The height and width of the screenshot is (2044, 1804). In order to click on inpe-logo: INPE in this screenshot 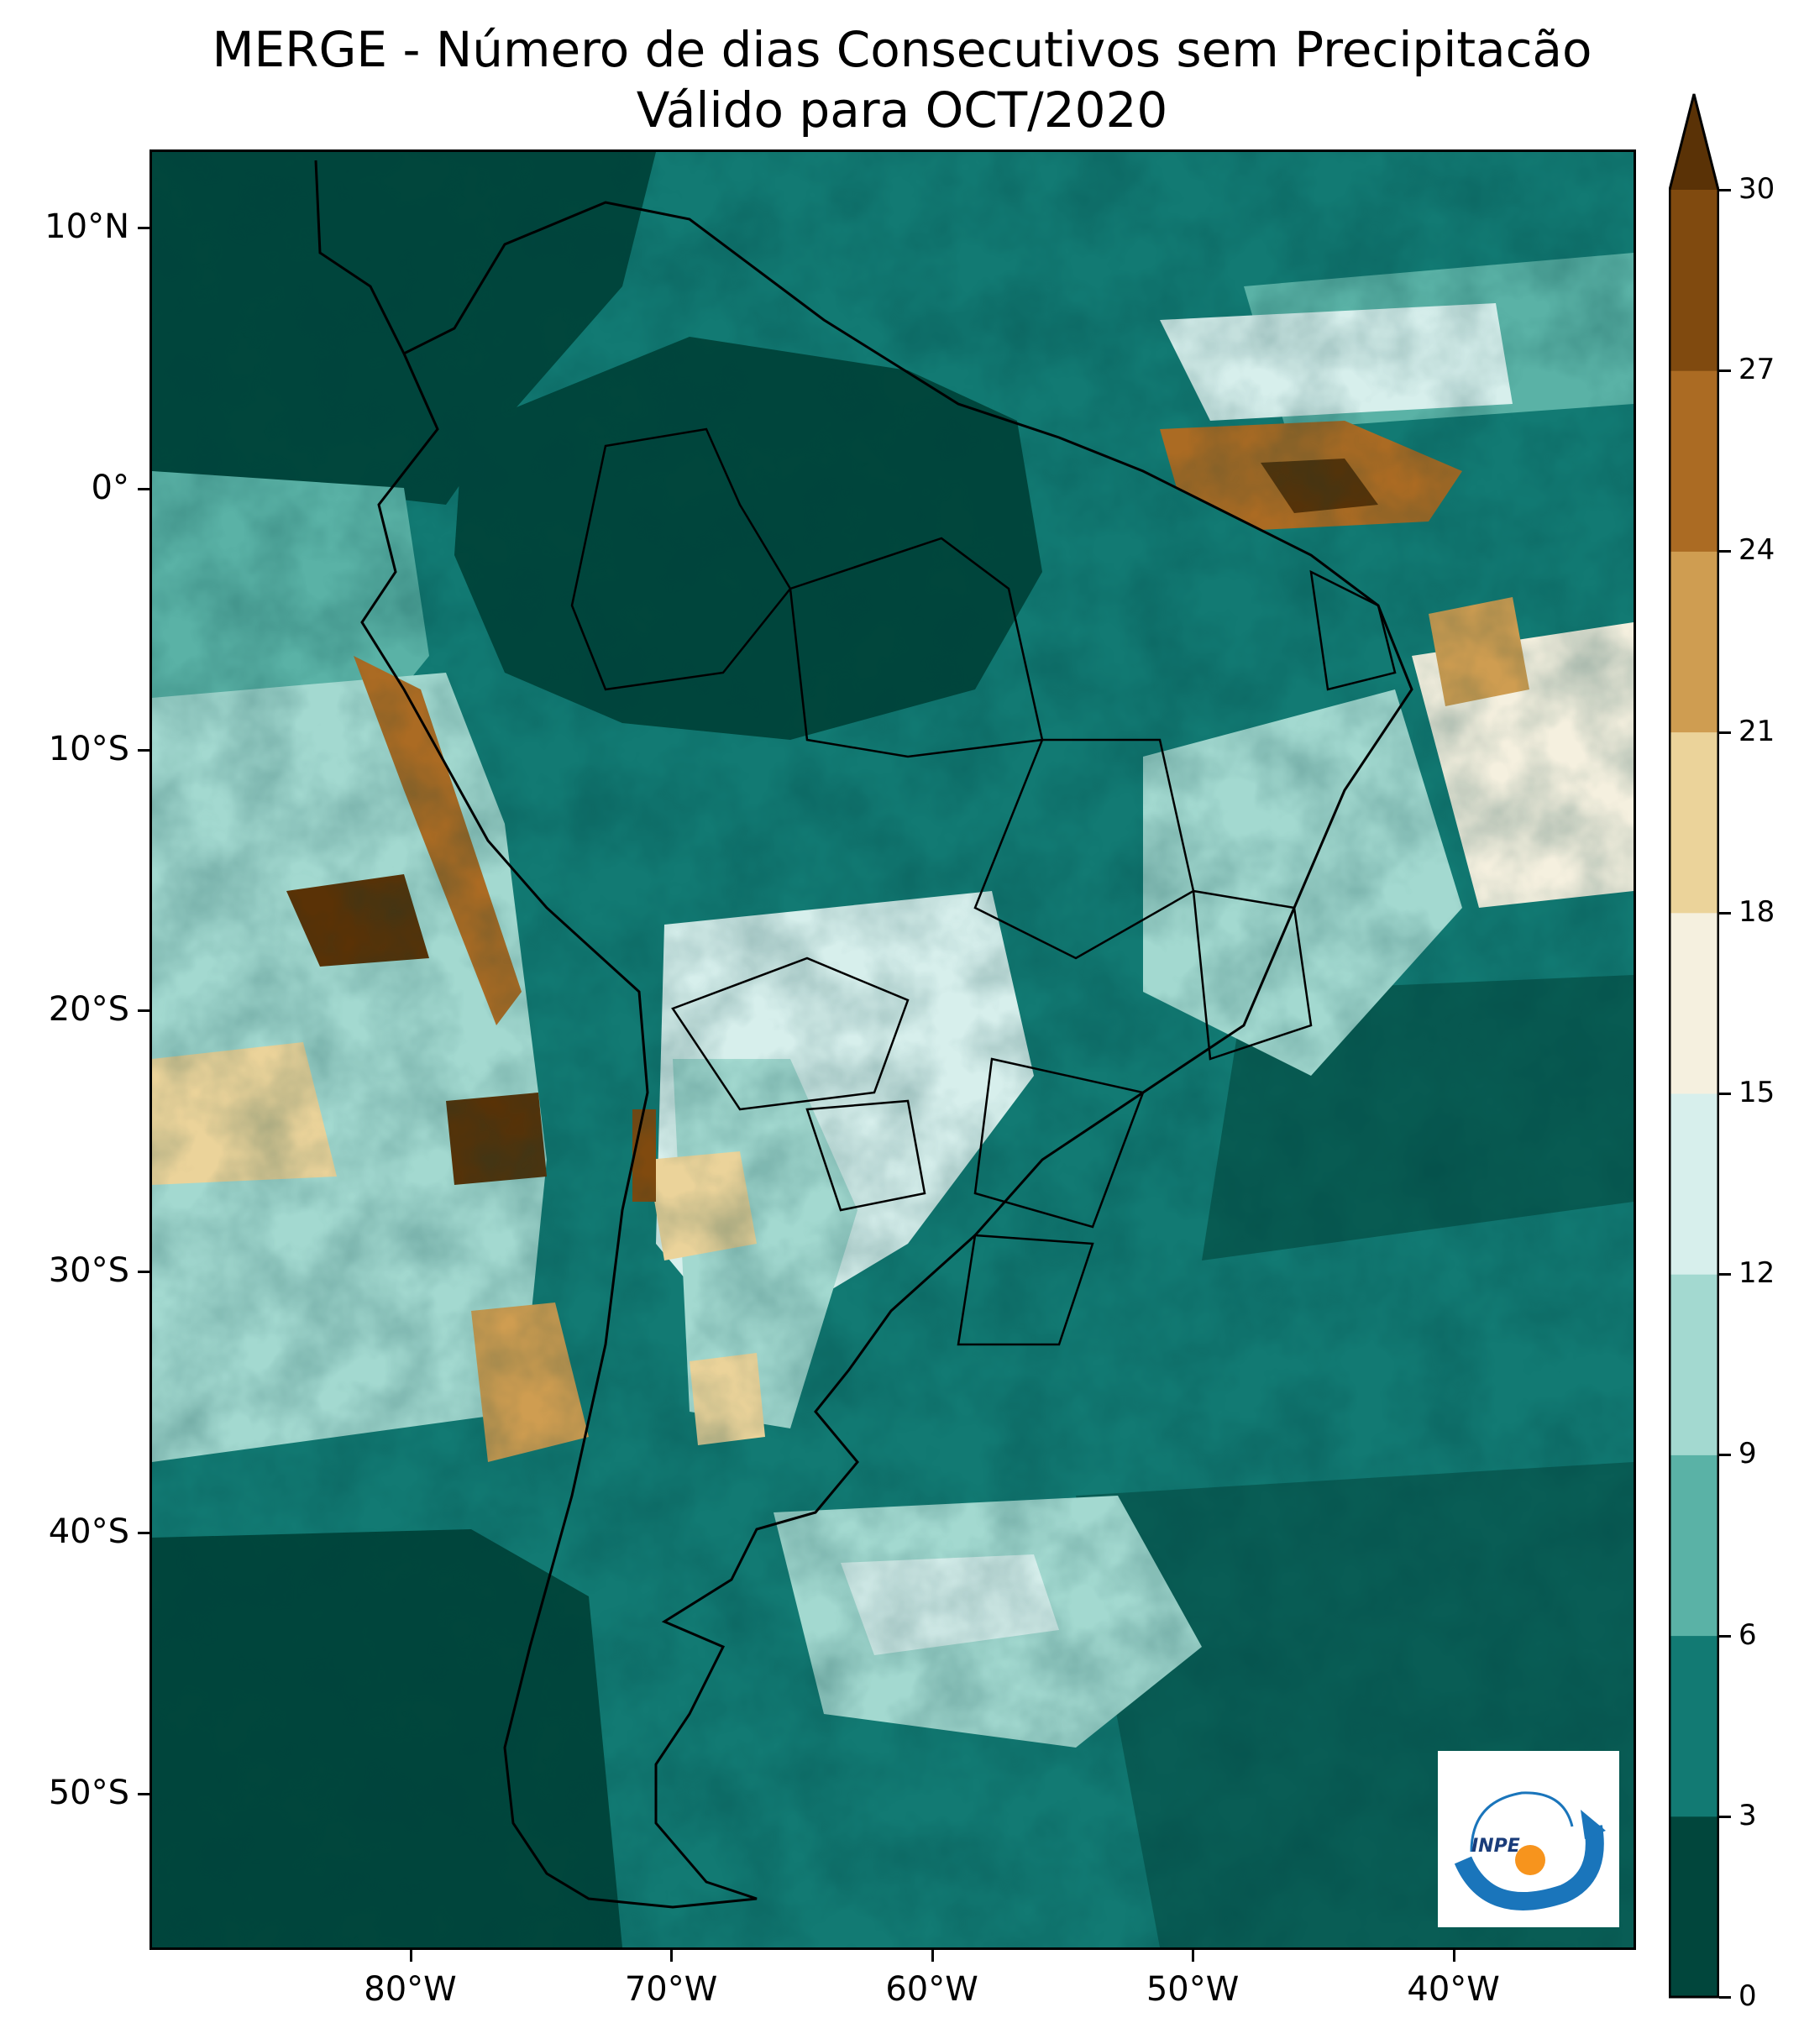, I will do `click(1528, 1839)`.